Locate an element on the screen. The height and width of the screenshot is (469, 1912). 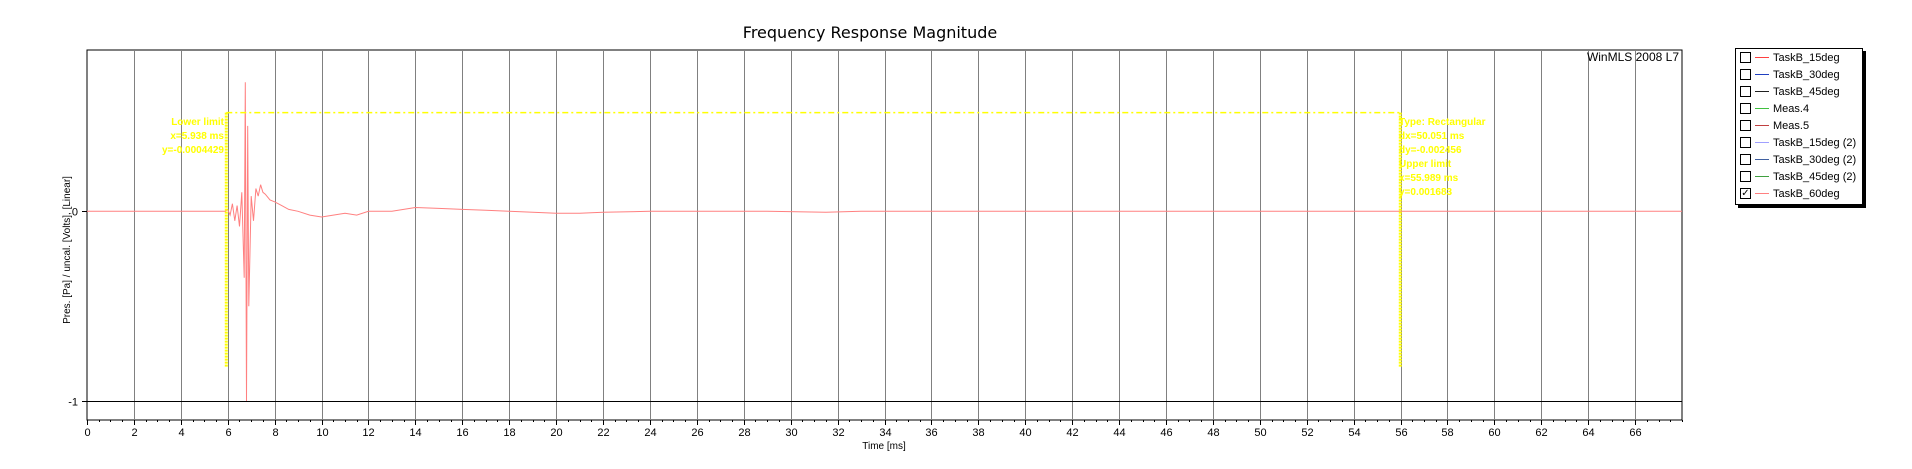
x-tick-label: 6 is located at coordinates (228, 433).